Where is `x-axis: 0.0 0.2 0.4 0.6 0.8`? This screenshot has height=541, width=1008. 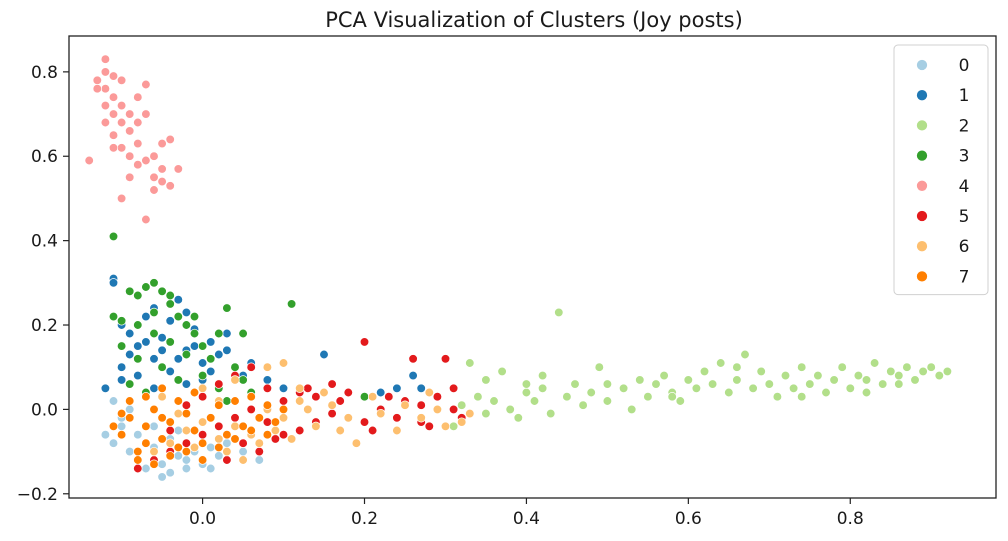
x-axis: 0.0 0.2 0.4 0.6 0.8 is located at coordinates (526, 513).